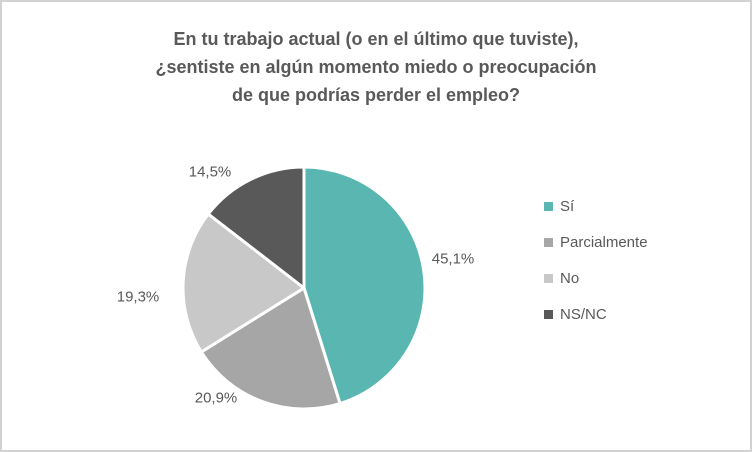 The image size is (752, 452). I want to click on legend-item-no: No, so click(596, 278).